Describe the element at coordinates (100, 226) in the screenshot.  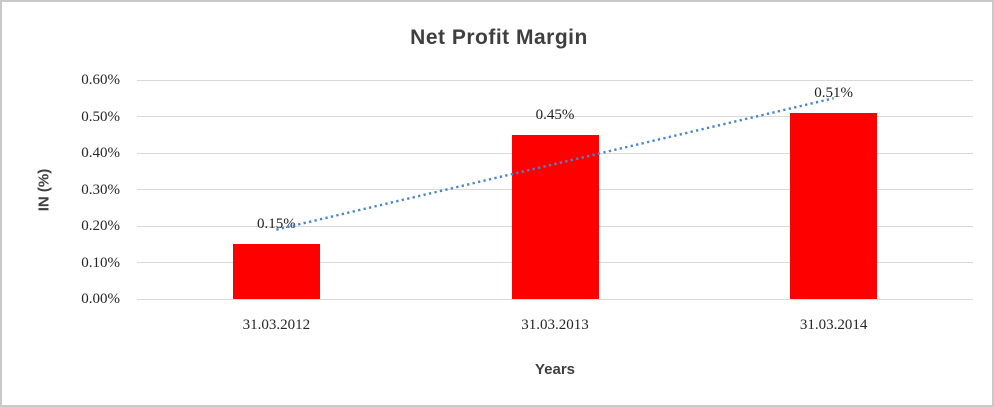
I see `y-tick-label: 0.20%` at that location.